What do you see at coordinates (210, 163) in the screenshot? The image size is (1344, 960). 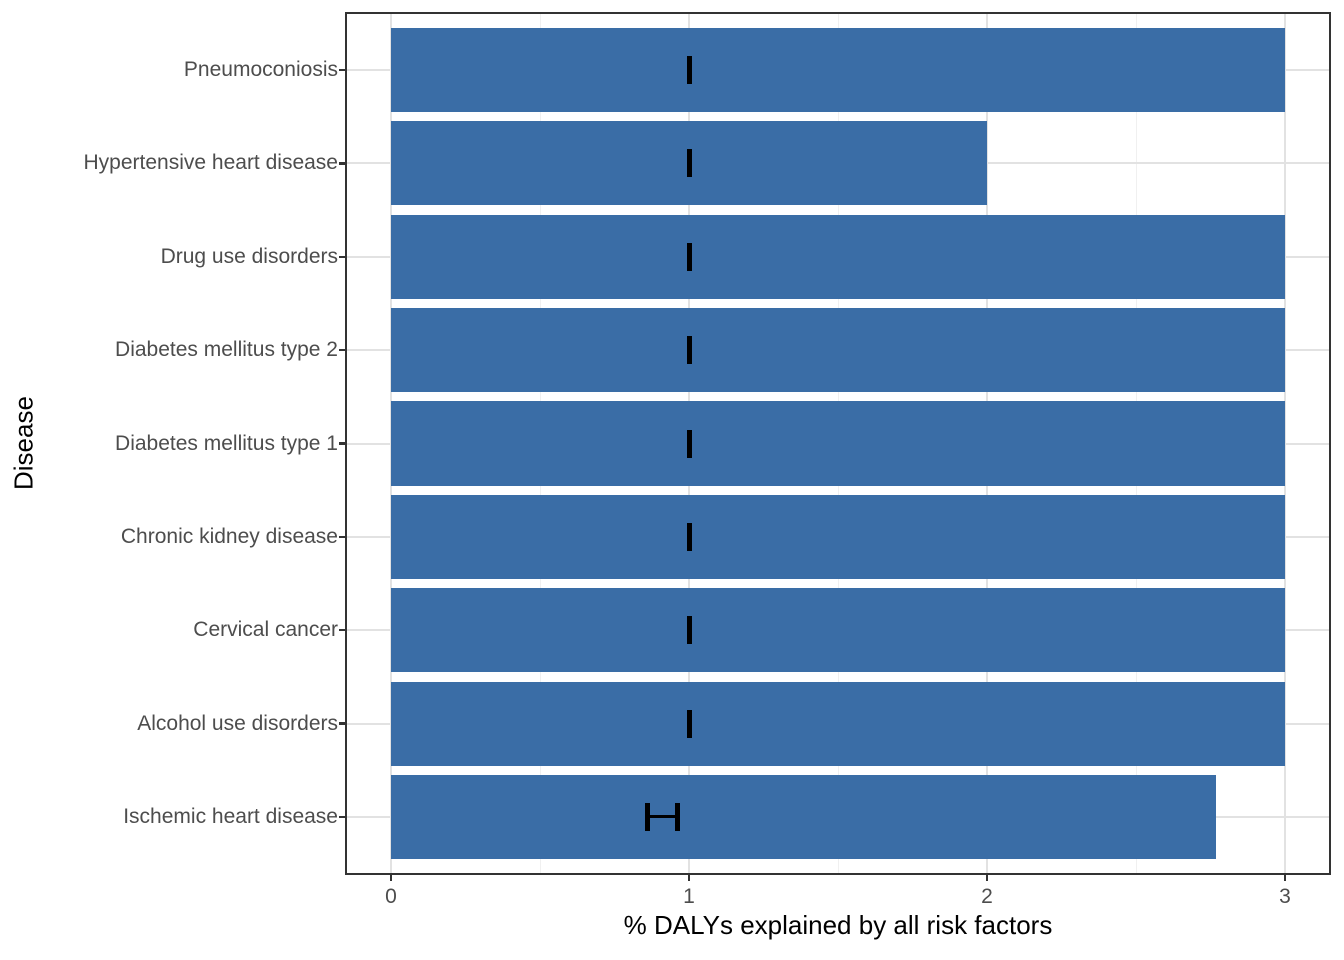 I see `y-category-label: Hypertensive heart disease` at bounding box center [210, 163].